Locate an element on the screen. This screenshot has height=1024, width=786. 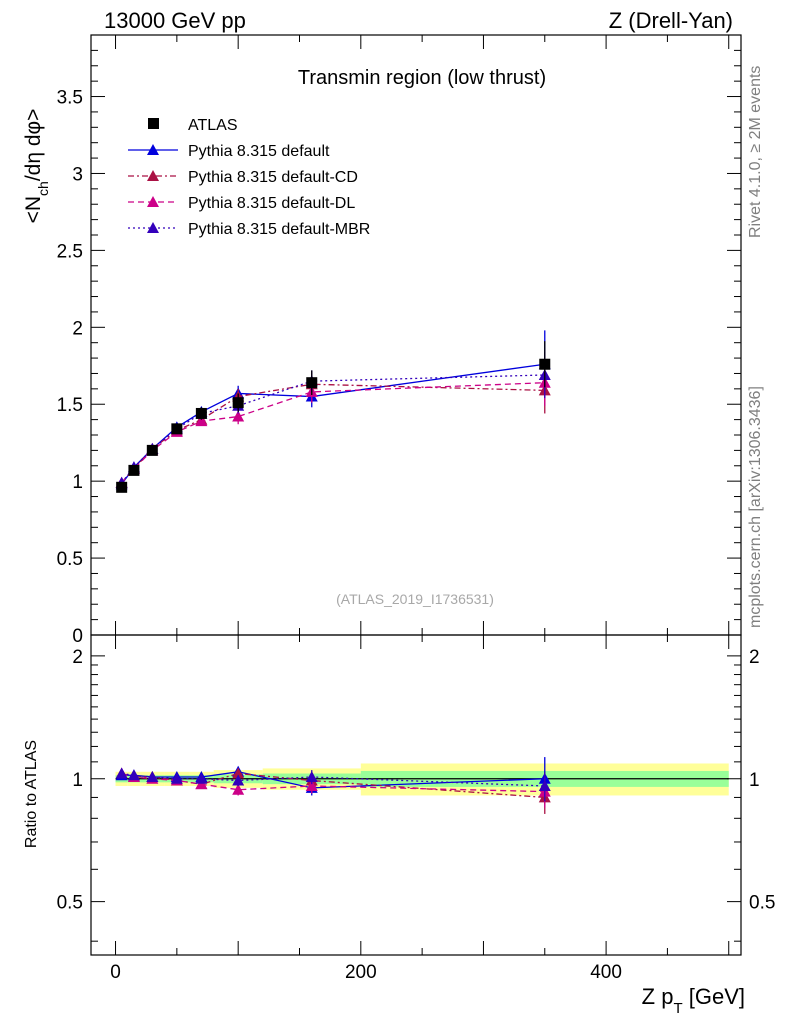
x-tick-label: 400 is located at coordinates (606, 972).